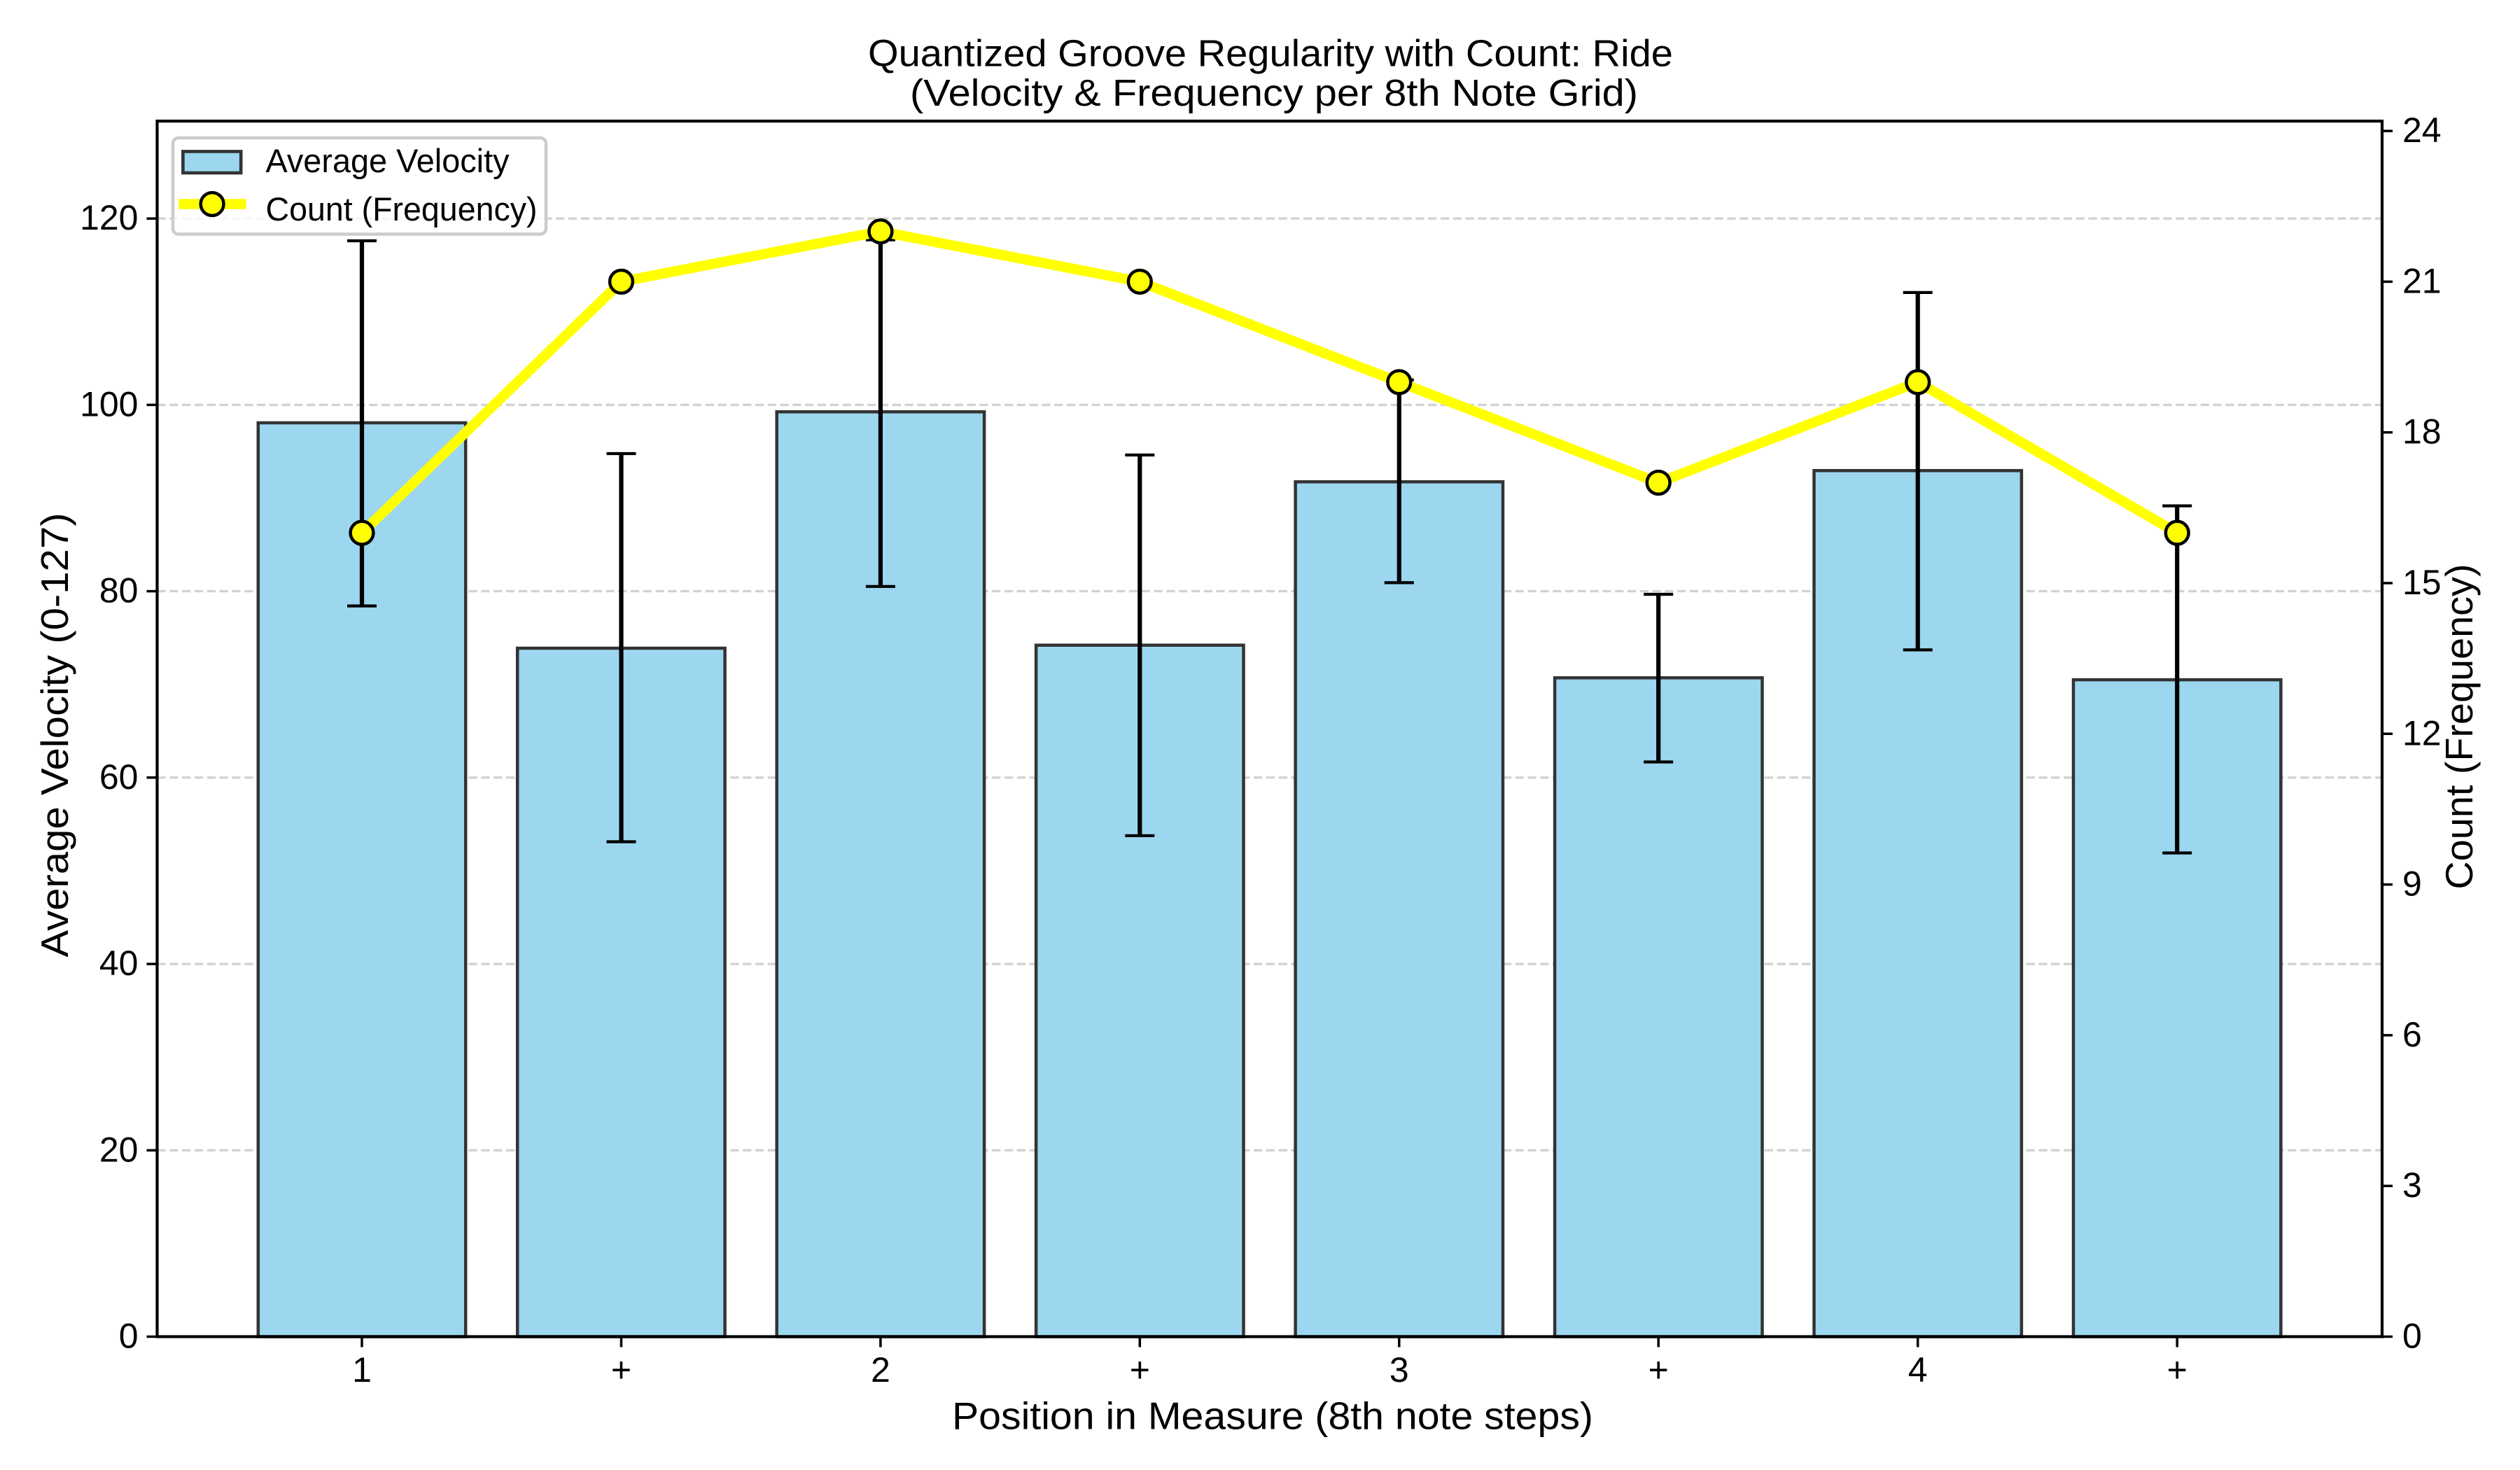 Image resolution: width=2520 pixels, height=1470 pixels. What do you see at coordinates (119, 777) in the screenshot?
I see `svg-text: 60` at bounding box center [119, 777].